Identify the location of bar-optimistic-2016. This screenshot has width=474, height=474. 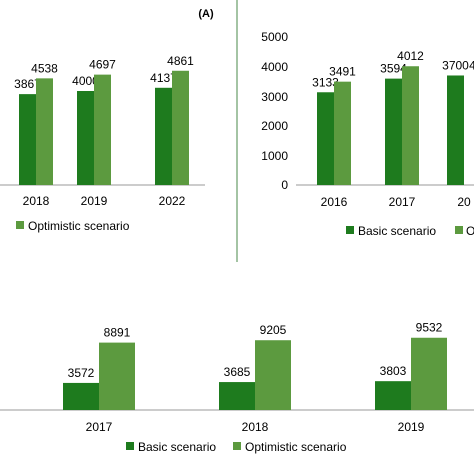
(342, 133).